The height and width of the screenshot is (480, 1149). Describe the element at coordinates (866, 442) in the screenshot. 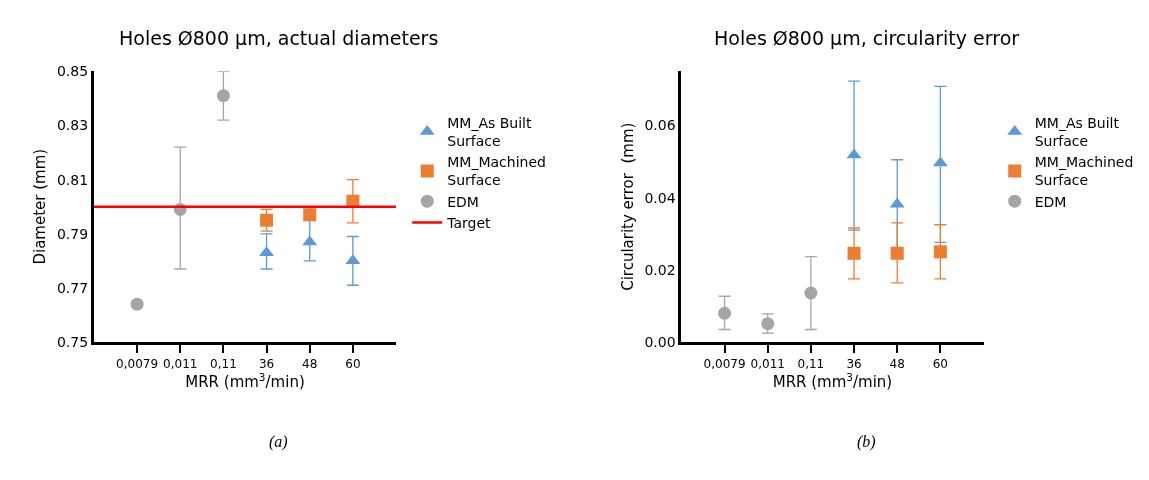

I see `text: (b)` at that location.